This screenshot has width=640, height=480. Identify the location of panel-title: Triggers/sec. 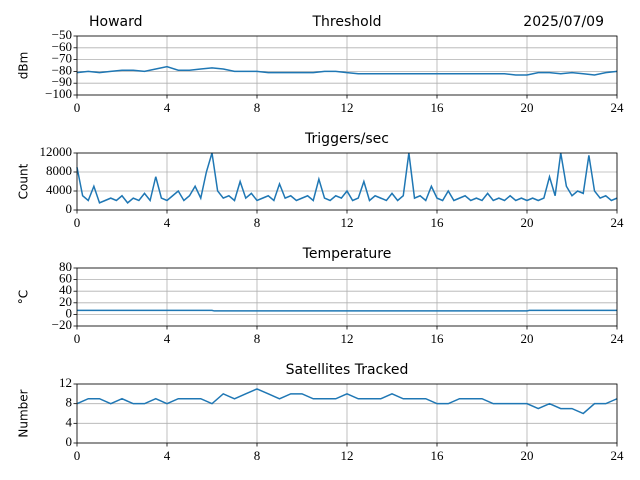
(346, 139).